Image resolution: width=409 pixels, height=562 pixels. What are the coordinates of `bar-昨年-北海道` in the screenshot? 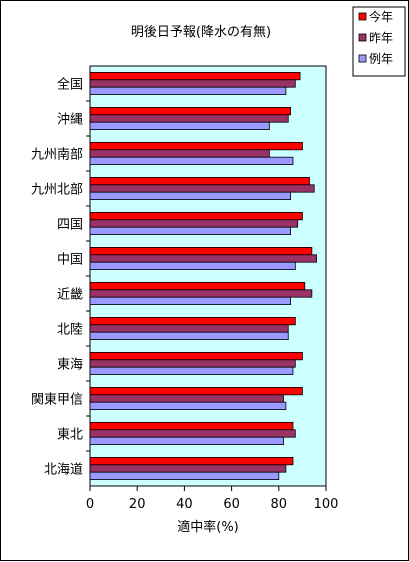 It's located at (188, 468).